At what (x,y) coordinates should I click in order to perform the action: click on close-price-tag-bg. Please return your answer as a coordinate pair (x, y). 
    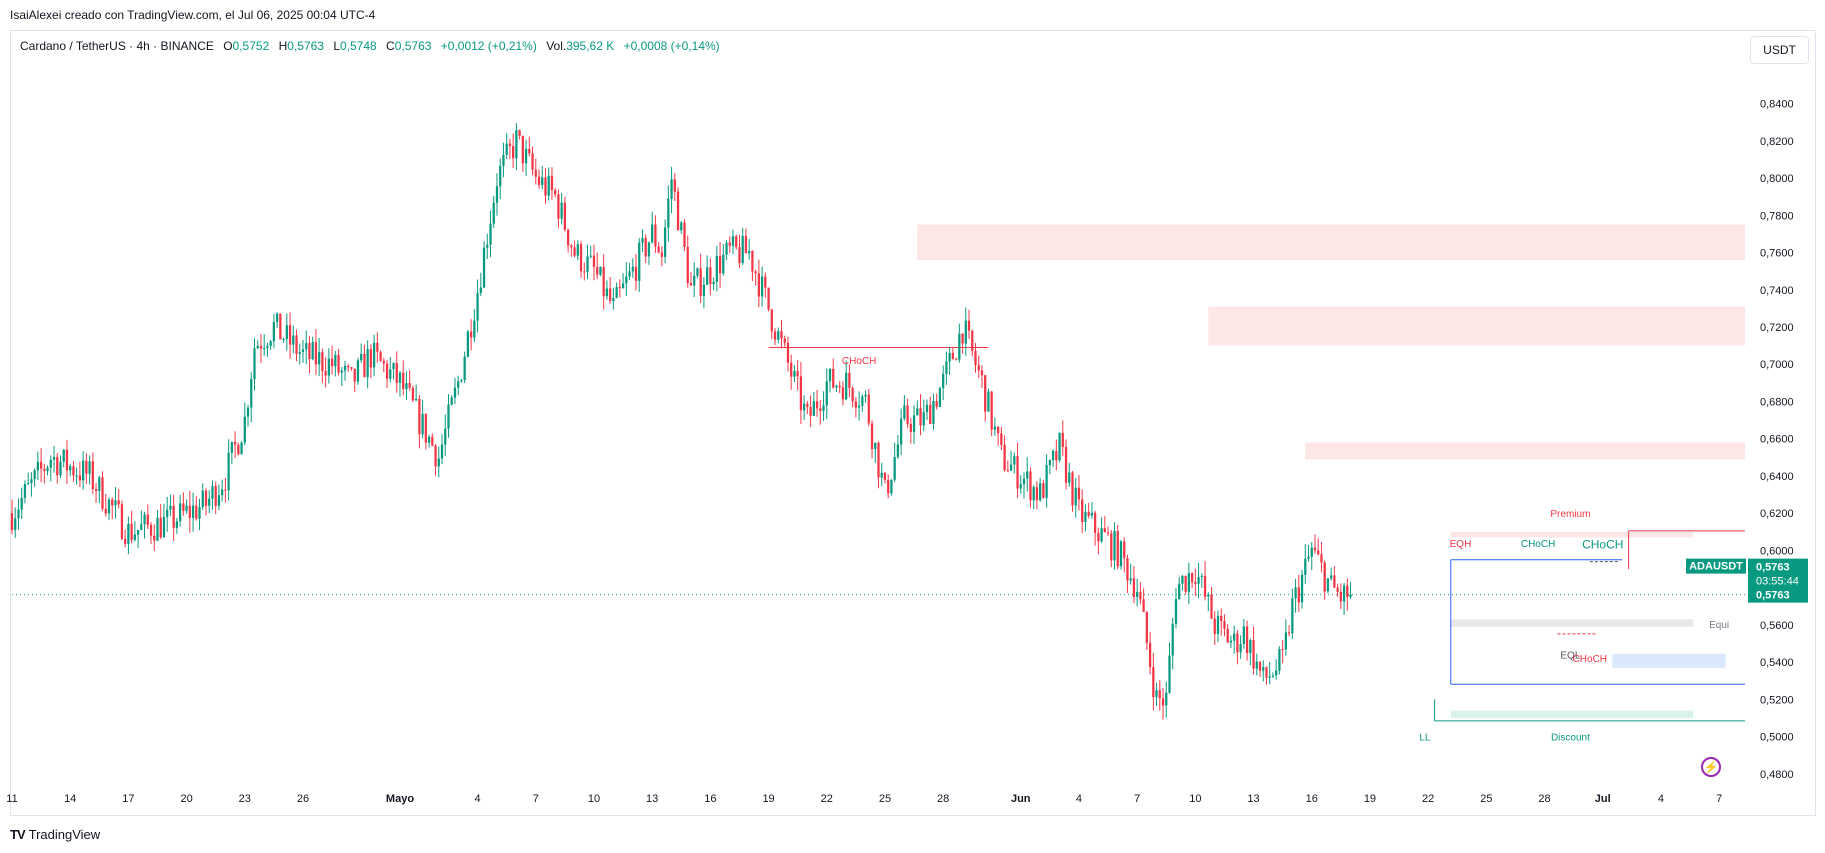
    Looking at the image, I should click on (1778, 594).